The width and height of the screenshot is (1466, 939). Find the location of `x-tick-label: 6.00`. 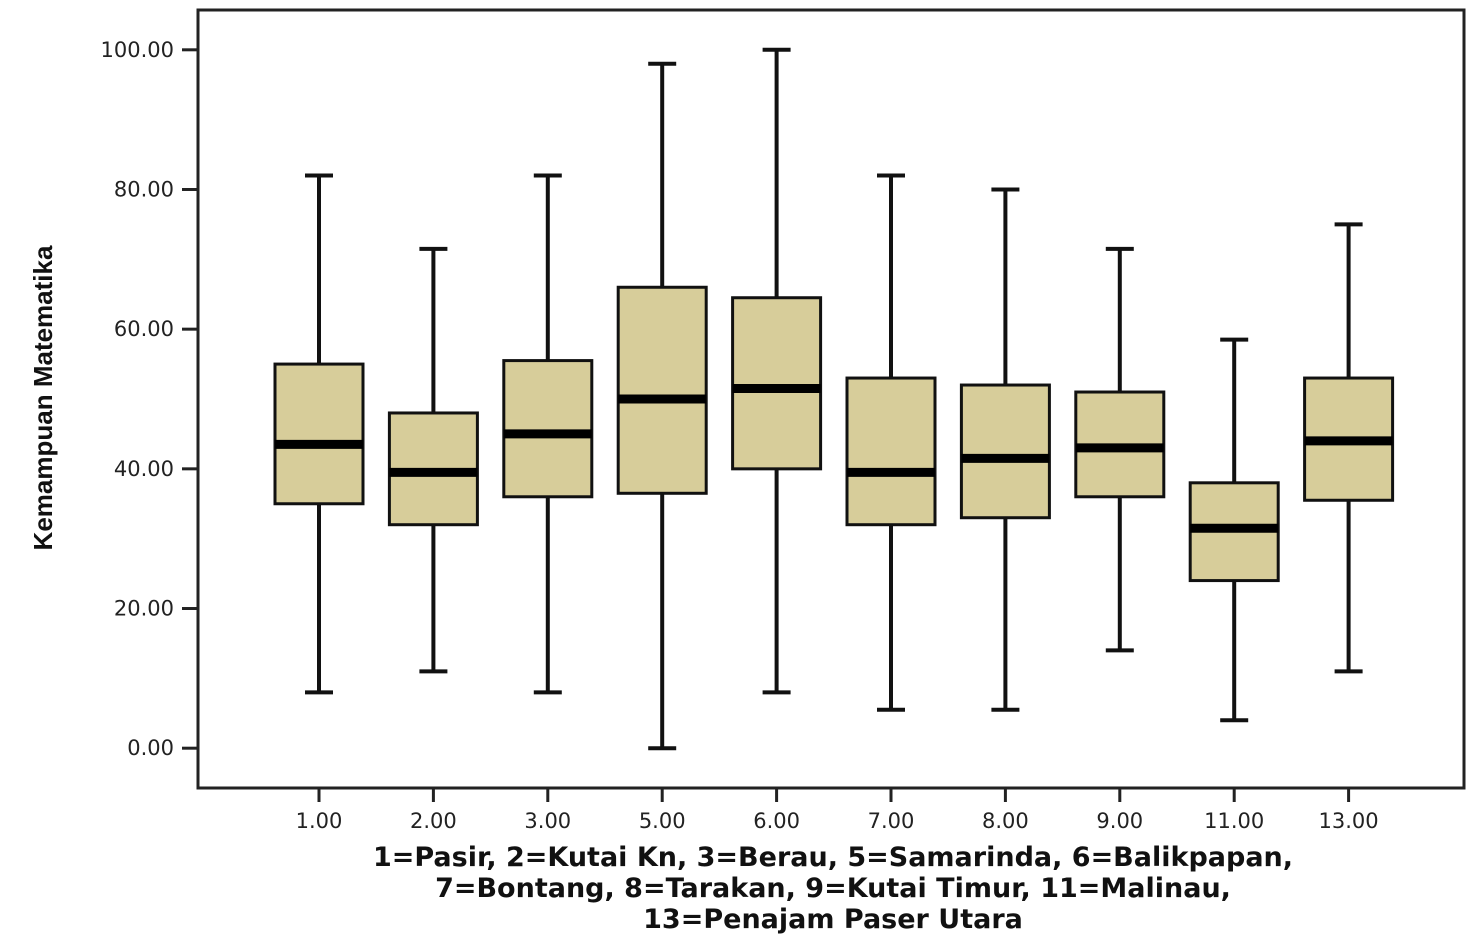

x-tick-label: 6.00 is located at coordinates (776, 821).